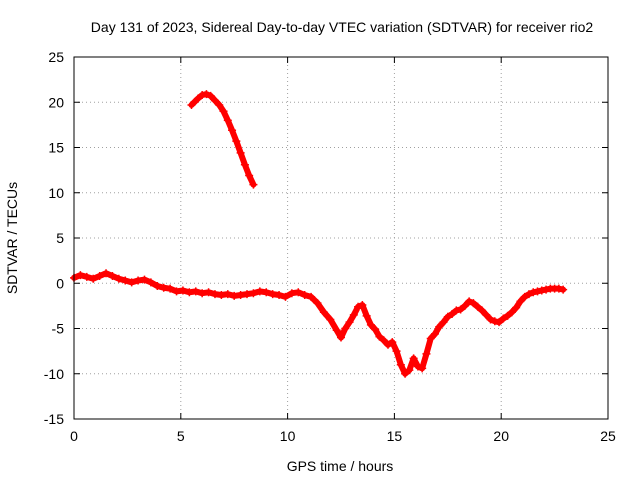 This screenshot has height=480, width=640. I want to click on x-tick-label: 20, so click(501, 436).